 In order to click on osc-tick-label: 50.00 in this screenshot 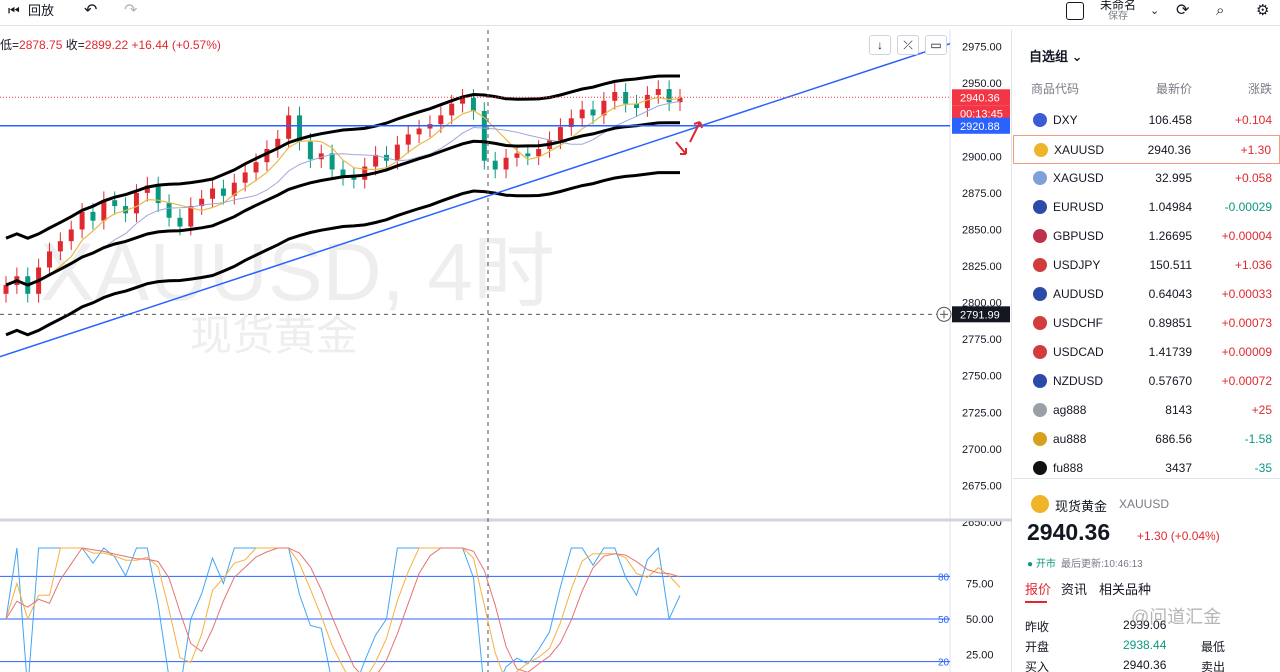, I will do `click(980, 620)`.